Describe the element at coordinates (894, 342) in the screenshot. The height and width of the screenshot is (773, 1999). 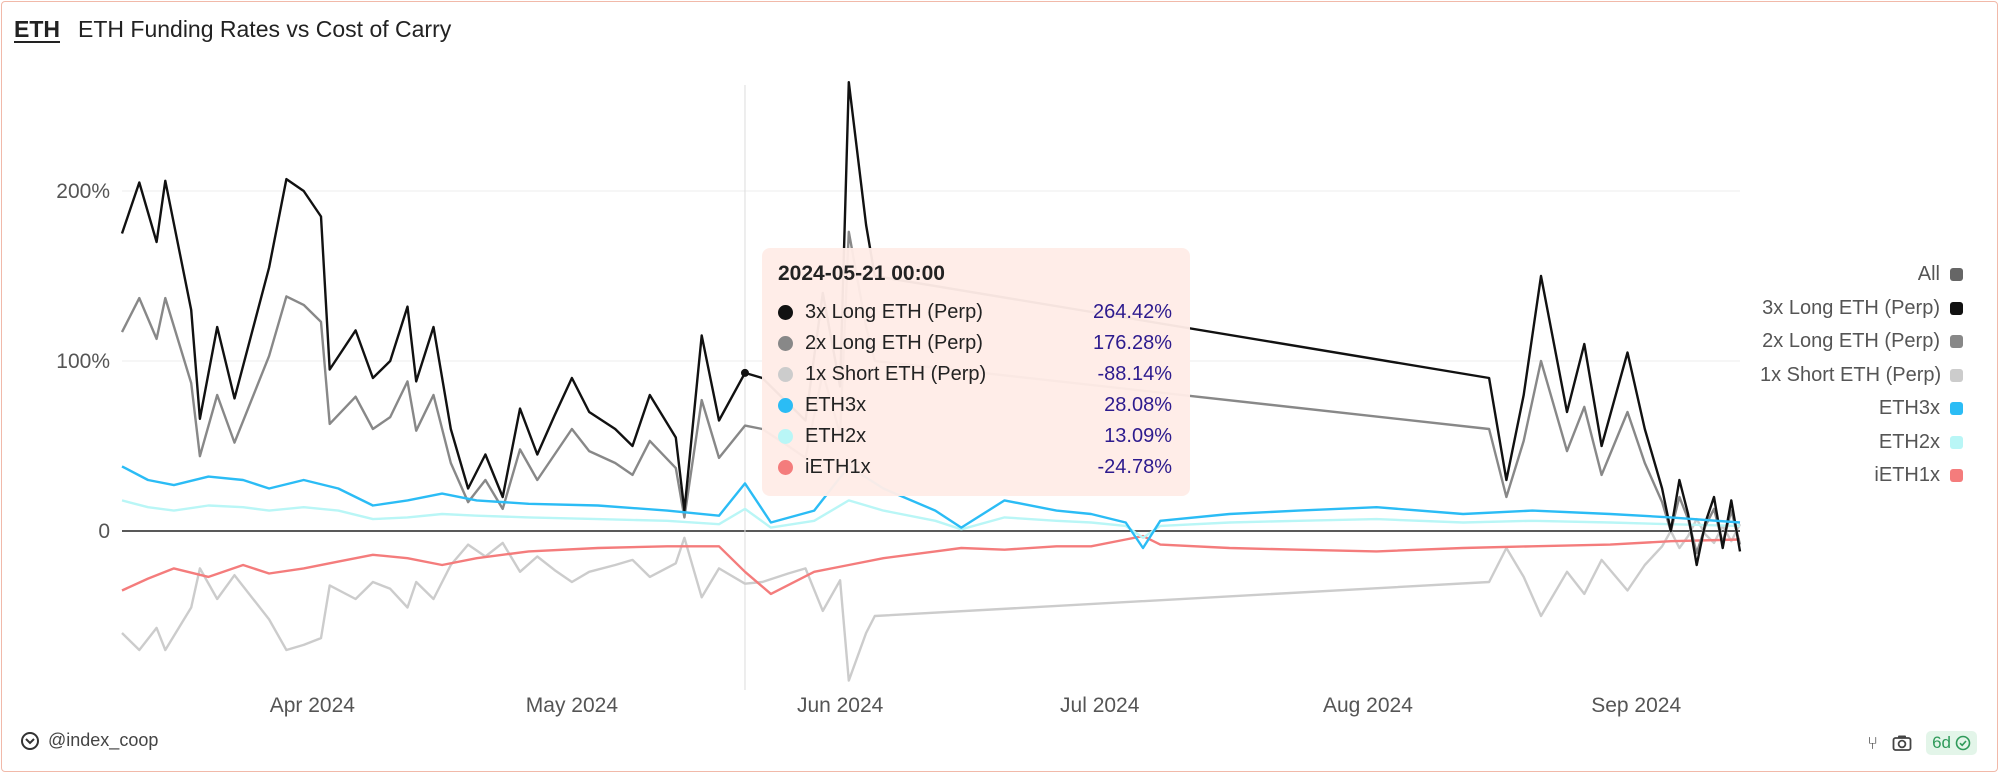
I see `tooltip-series-name: 2x Long ETH (Perp)` at that location.